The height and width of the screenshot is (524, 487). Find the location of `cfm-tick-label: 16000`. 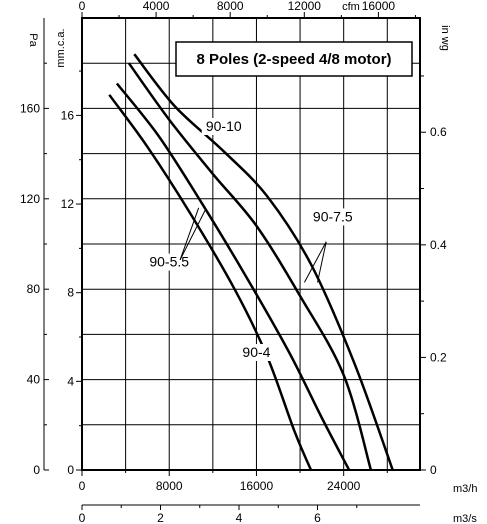

cfm-tick-label: 16000 is located at coordinates (379, 6).